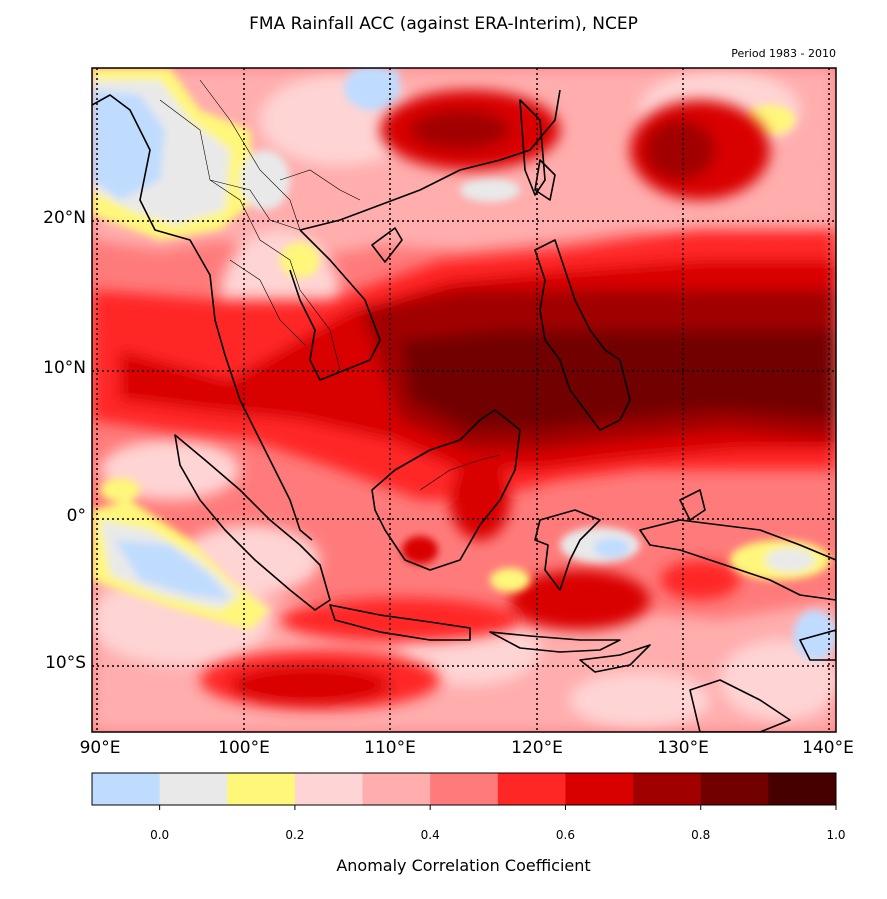  Describe the element at coordinates (498, 807) in the screenshot. I see `colorbar-tick-marks` at that location.